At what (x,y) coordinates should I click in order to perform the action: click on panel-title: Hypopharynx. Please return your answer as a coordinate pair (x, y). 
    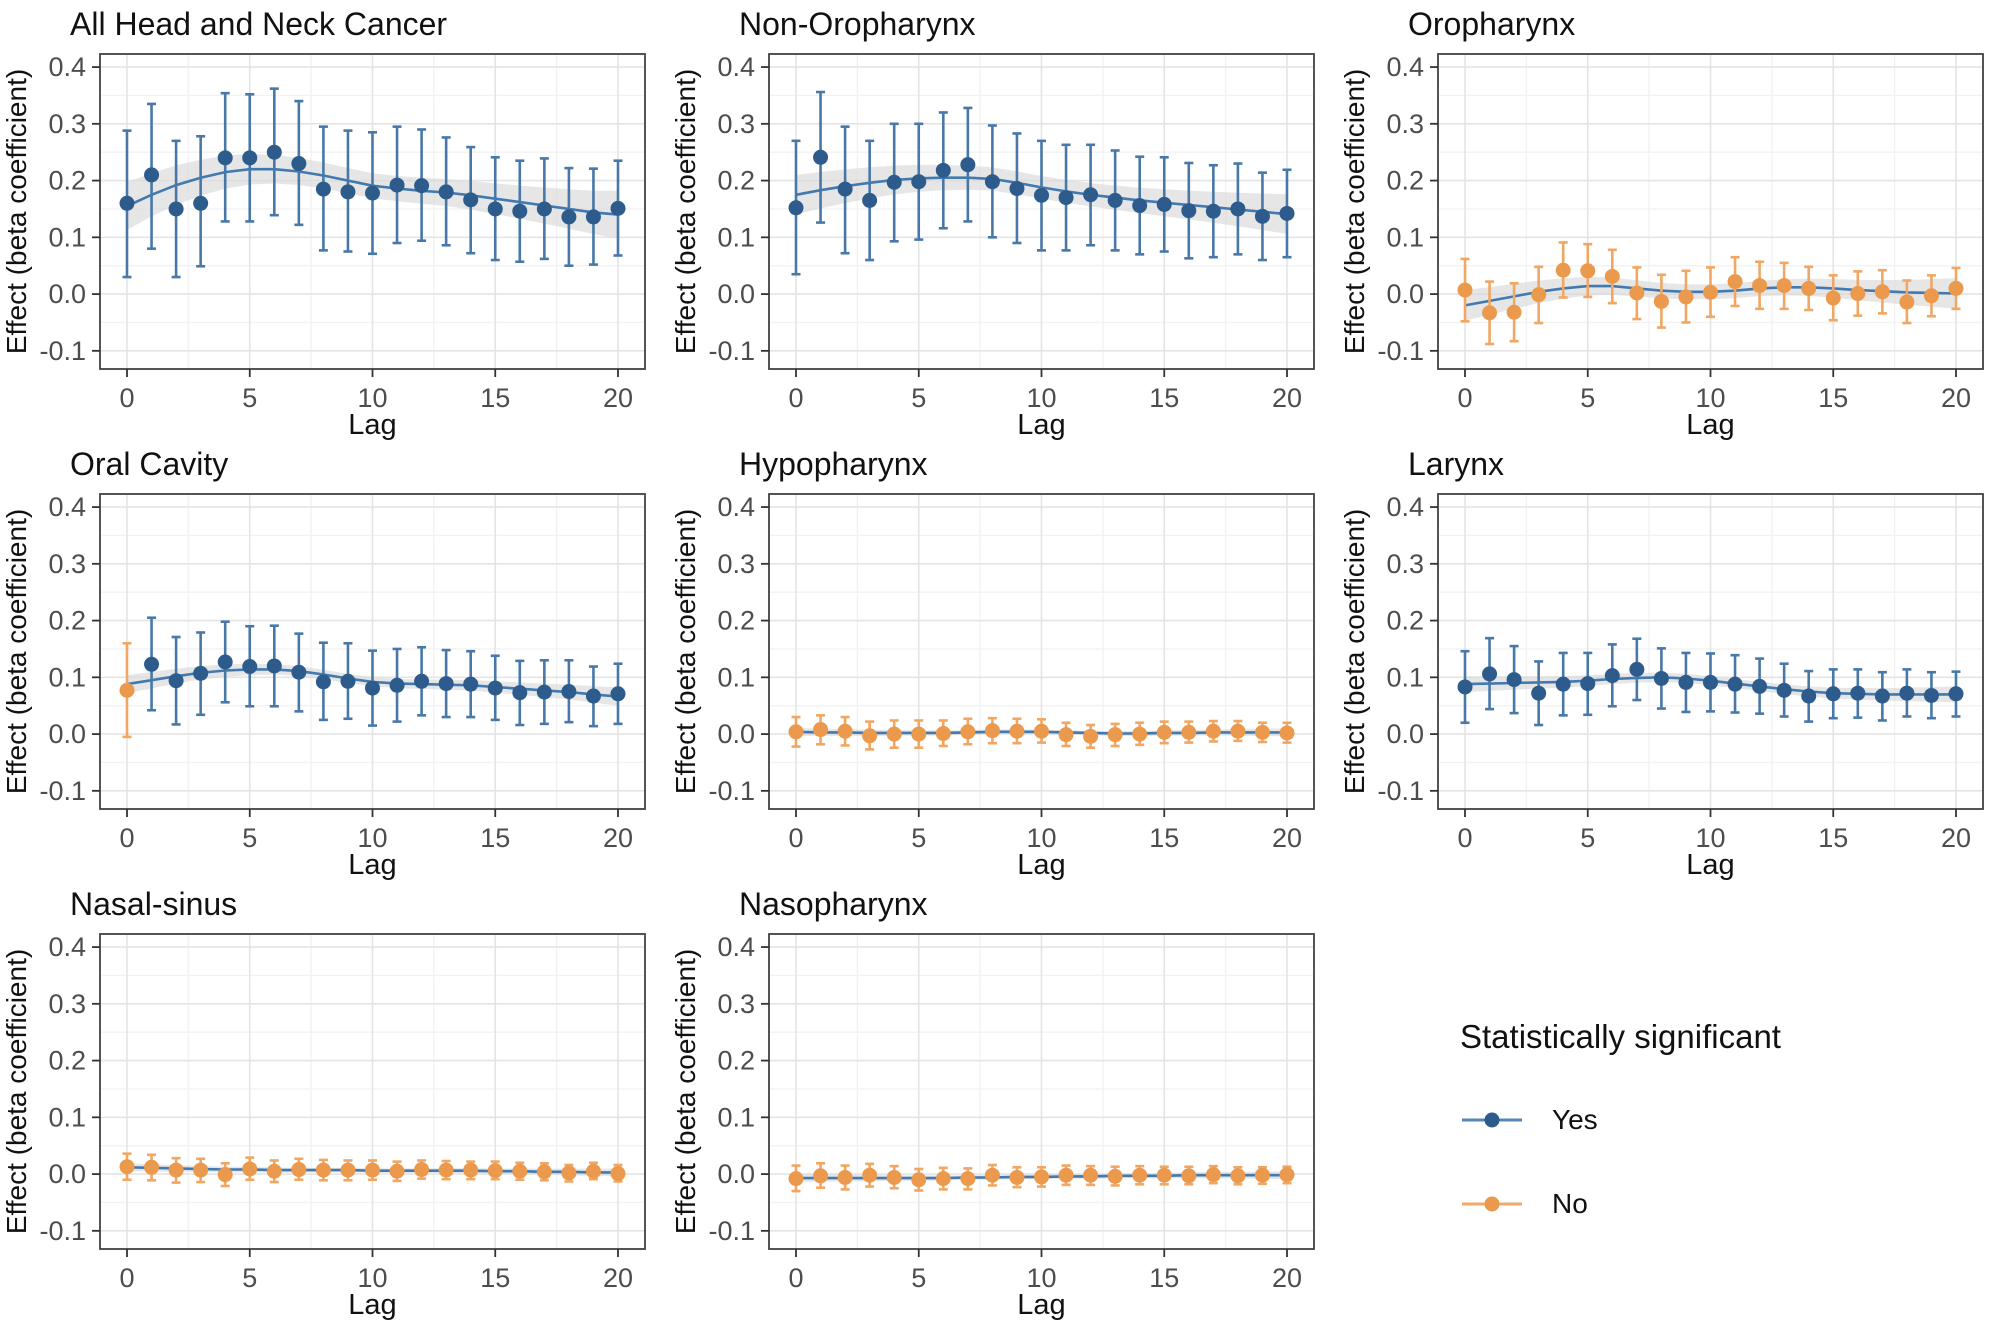
    Looking at the image, I should click on (833, 464).